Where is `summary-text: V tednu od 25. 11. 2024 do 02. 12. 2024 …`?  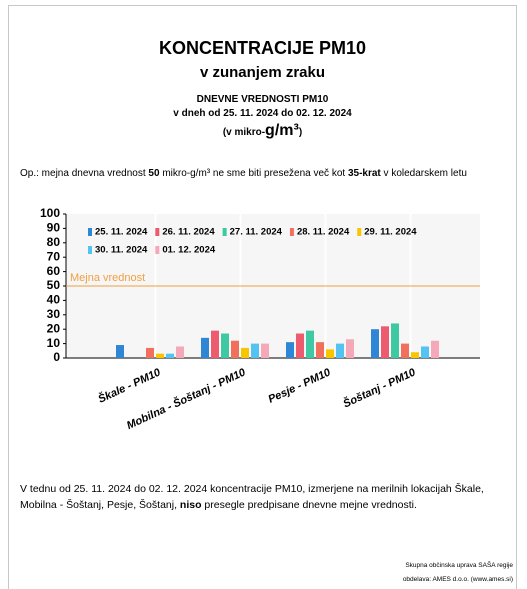 summary-text: V tednu od 25. 11. 2024 do 02. 12. 2024 … is located at coordinates (252, 497).